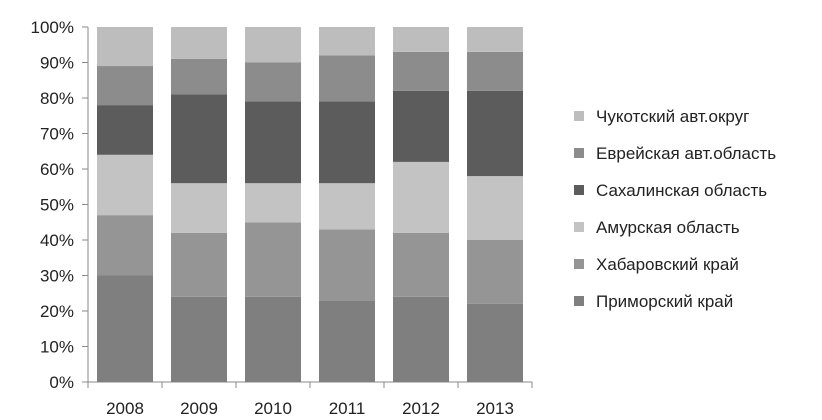 The width and height of the screenshot is (822, 420). I want to click on y-tick-label: 60%, so click(57, 169).